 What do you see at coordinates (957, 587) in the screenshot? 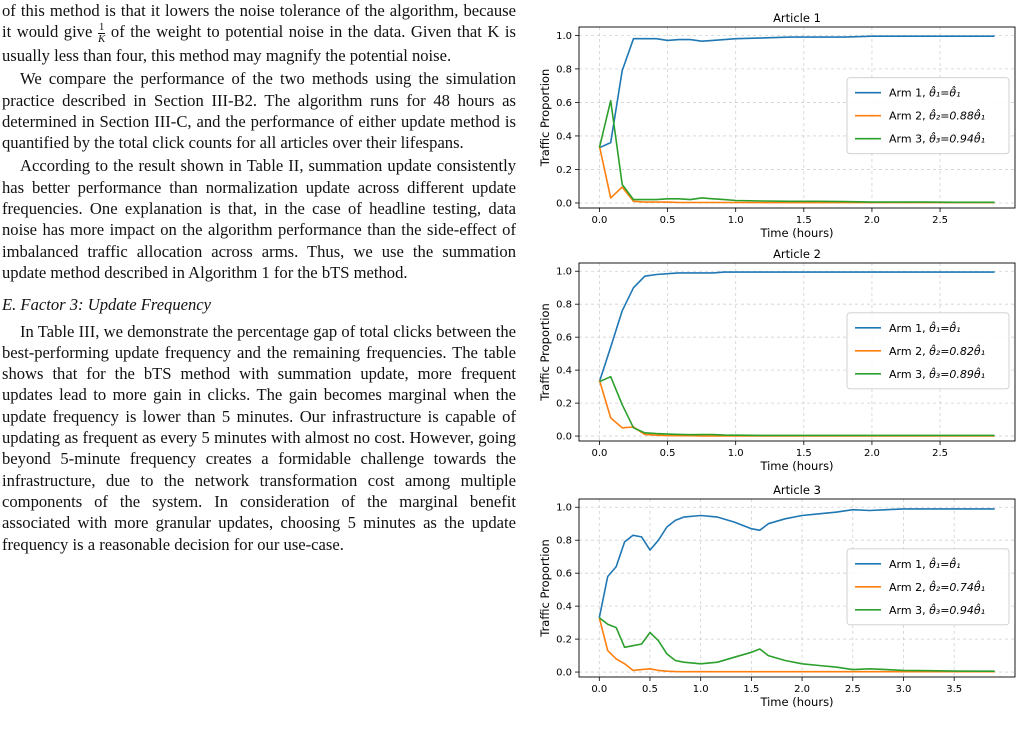
I see `legend-label-math: θ̂₂=0.74θ̂₁` at bounding box center [957, 587].